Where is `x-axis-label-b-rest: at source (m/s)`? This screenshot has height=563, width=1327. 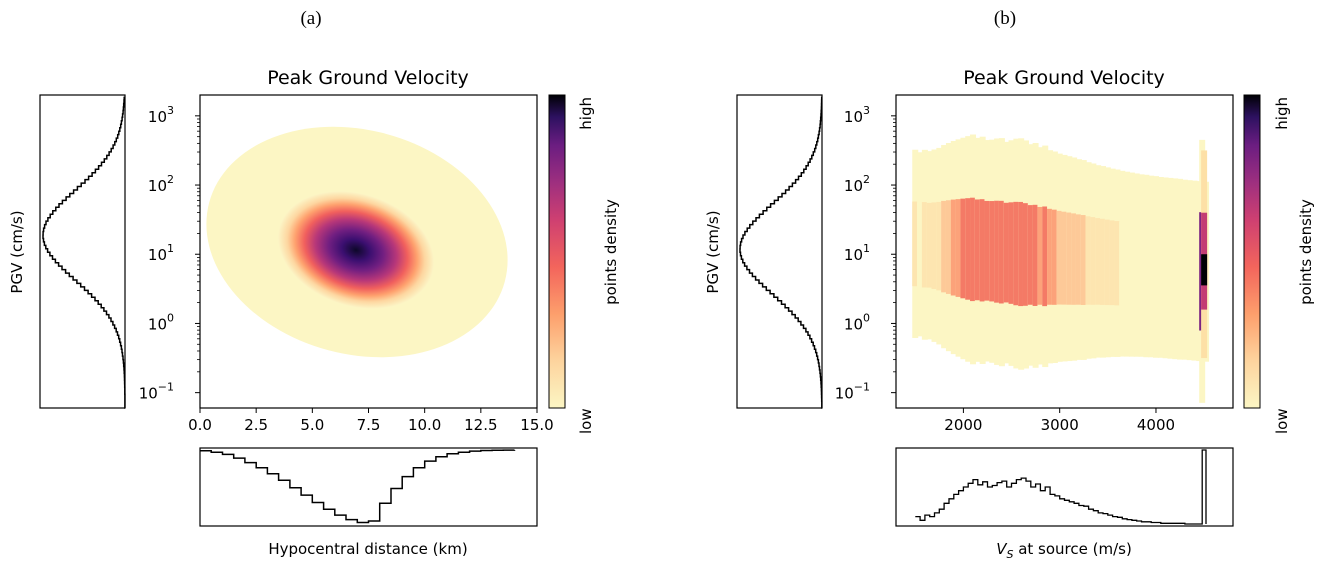 x-axis-label-b-rest: at source (m/s) is located at coordinates (1072, 549).